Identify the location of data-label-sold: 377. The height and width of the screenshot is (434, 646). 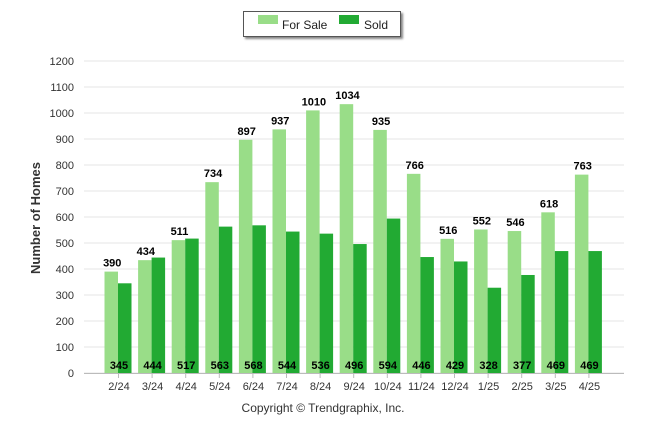
(522, 366).